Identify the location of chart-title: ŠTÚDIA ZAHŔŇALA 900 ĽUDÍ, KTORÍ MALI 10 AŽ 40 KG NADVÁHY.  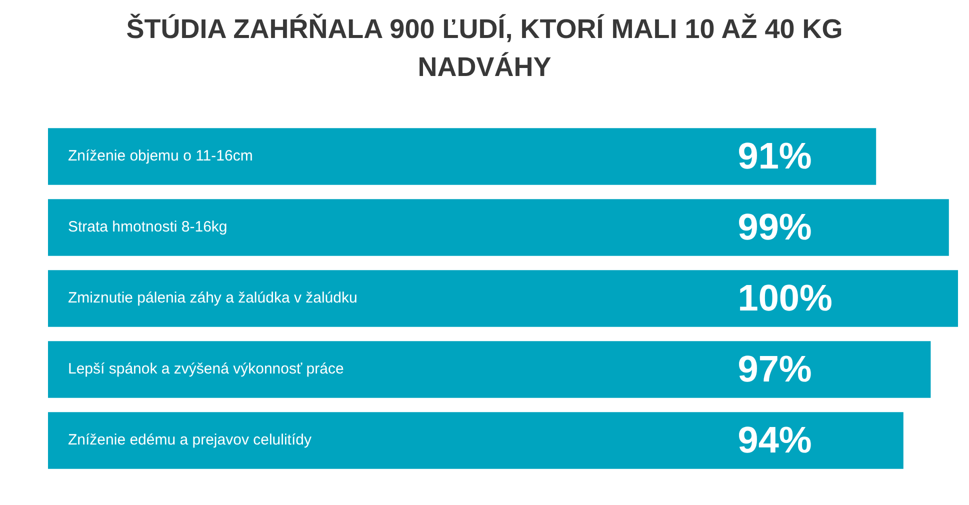
(484, 48).